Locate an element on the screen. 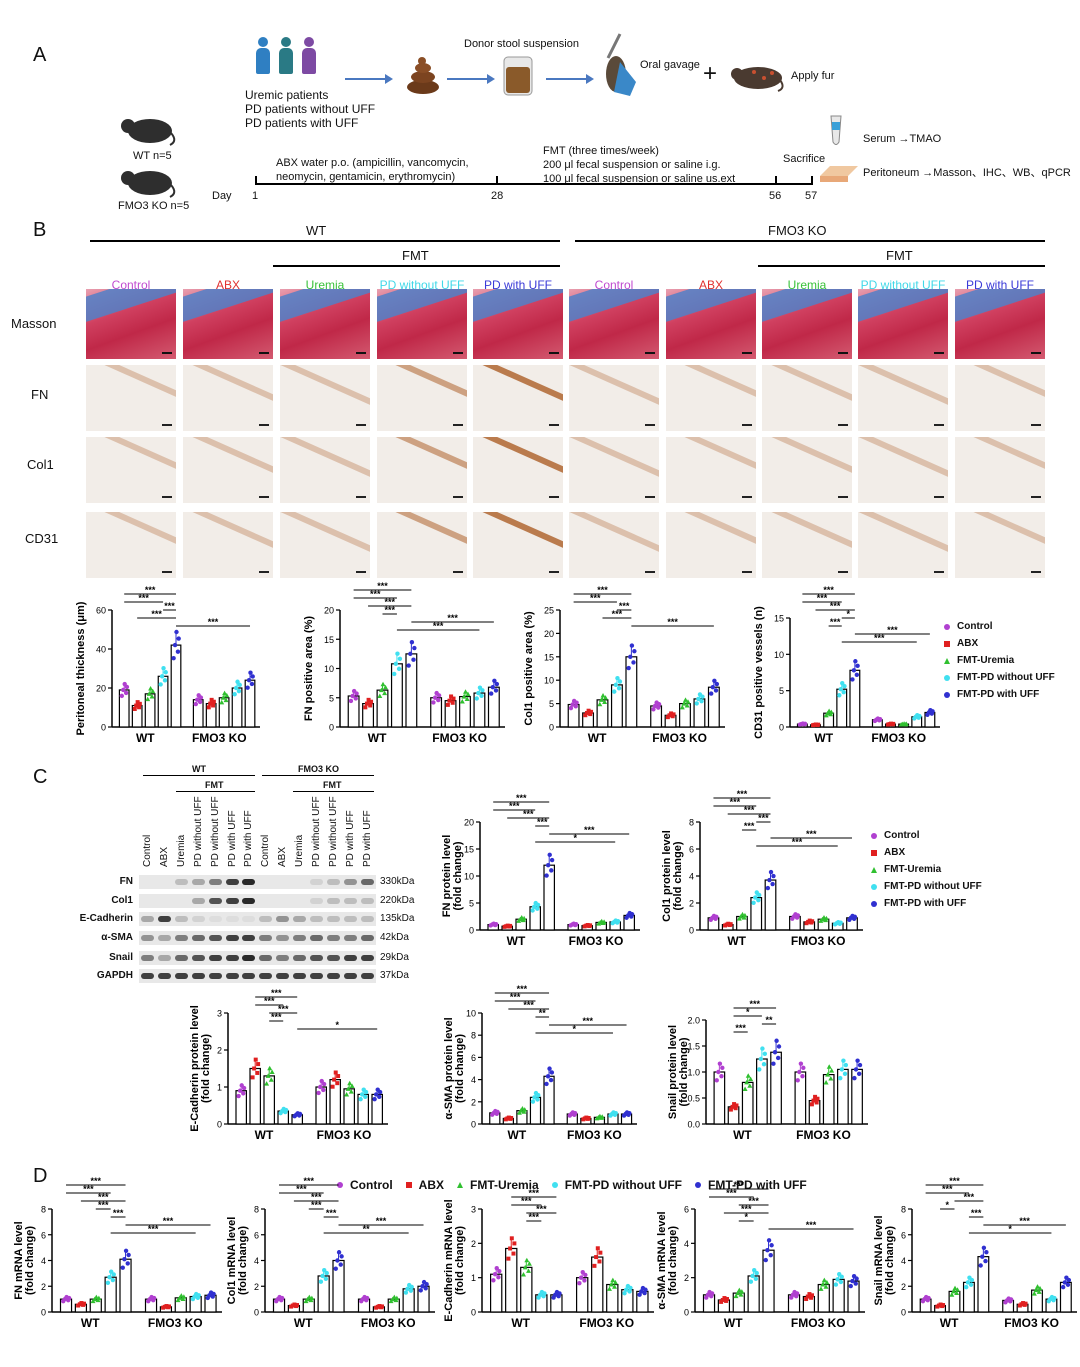 This screenshot has width=1080, height=1367. fmt-line: 100 μl fecal suspension or saline us.ext is located at coordinates (639, 179).